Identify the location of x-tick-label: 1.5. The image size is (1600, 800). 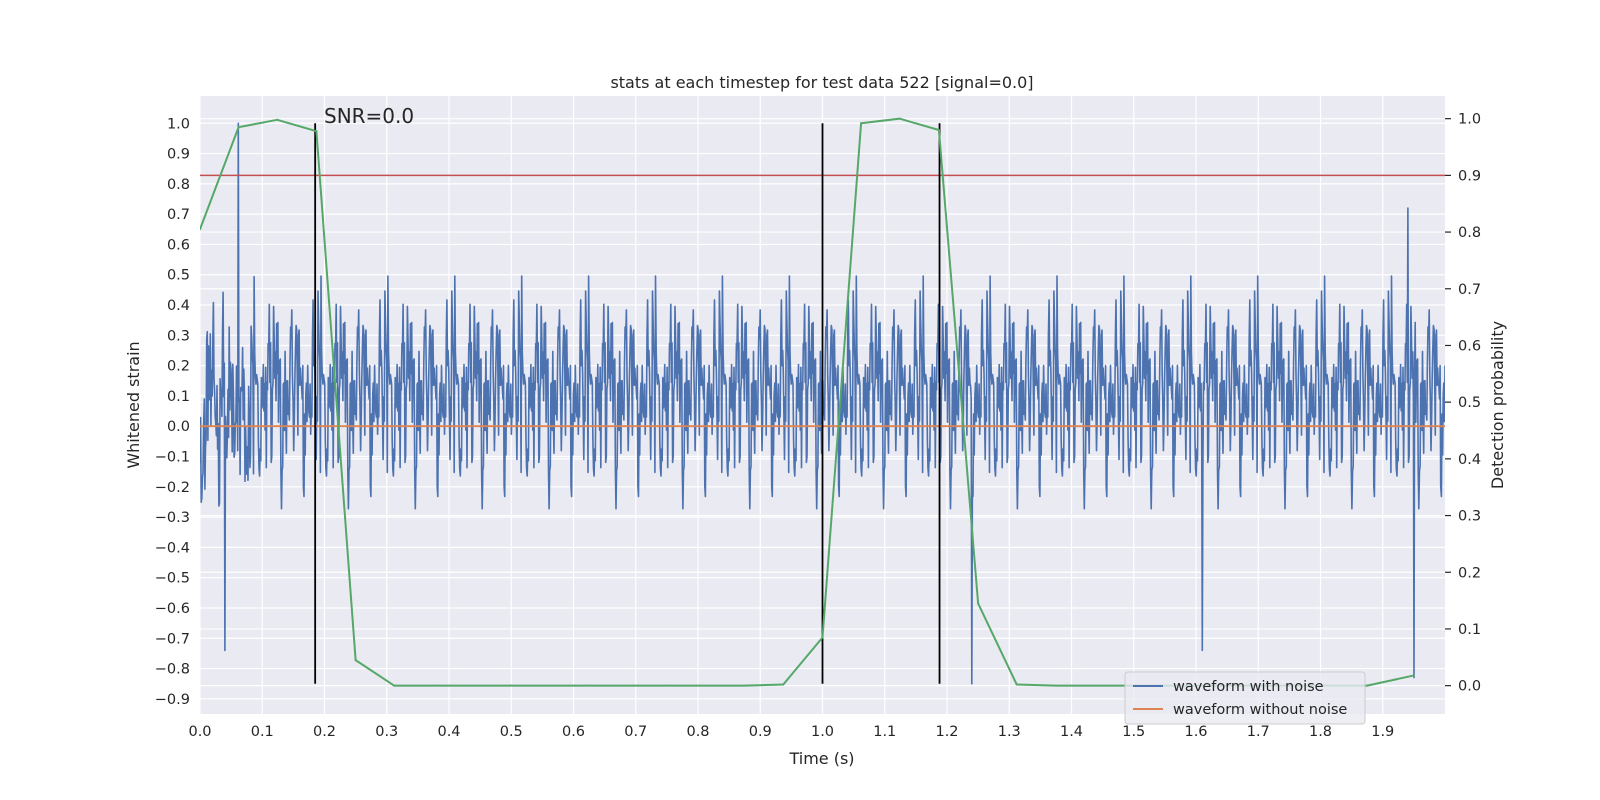
(1133, 732).